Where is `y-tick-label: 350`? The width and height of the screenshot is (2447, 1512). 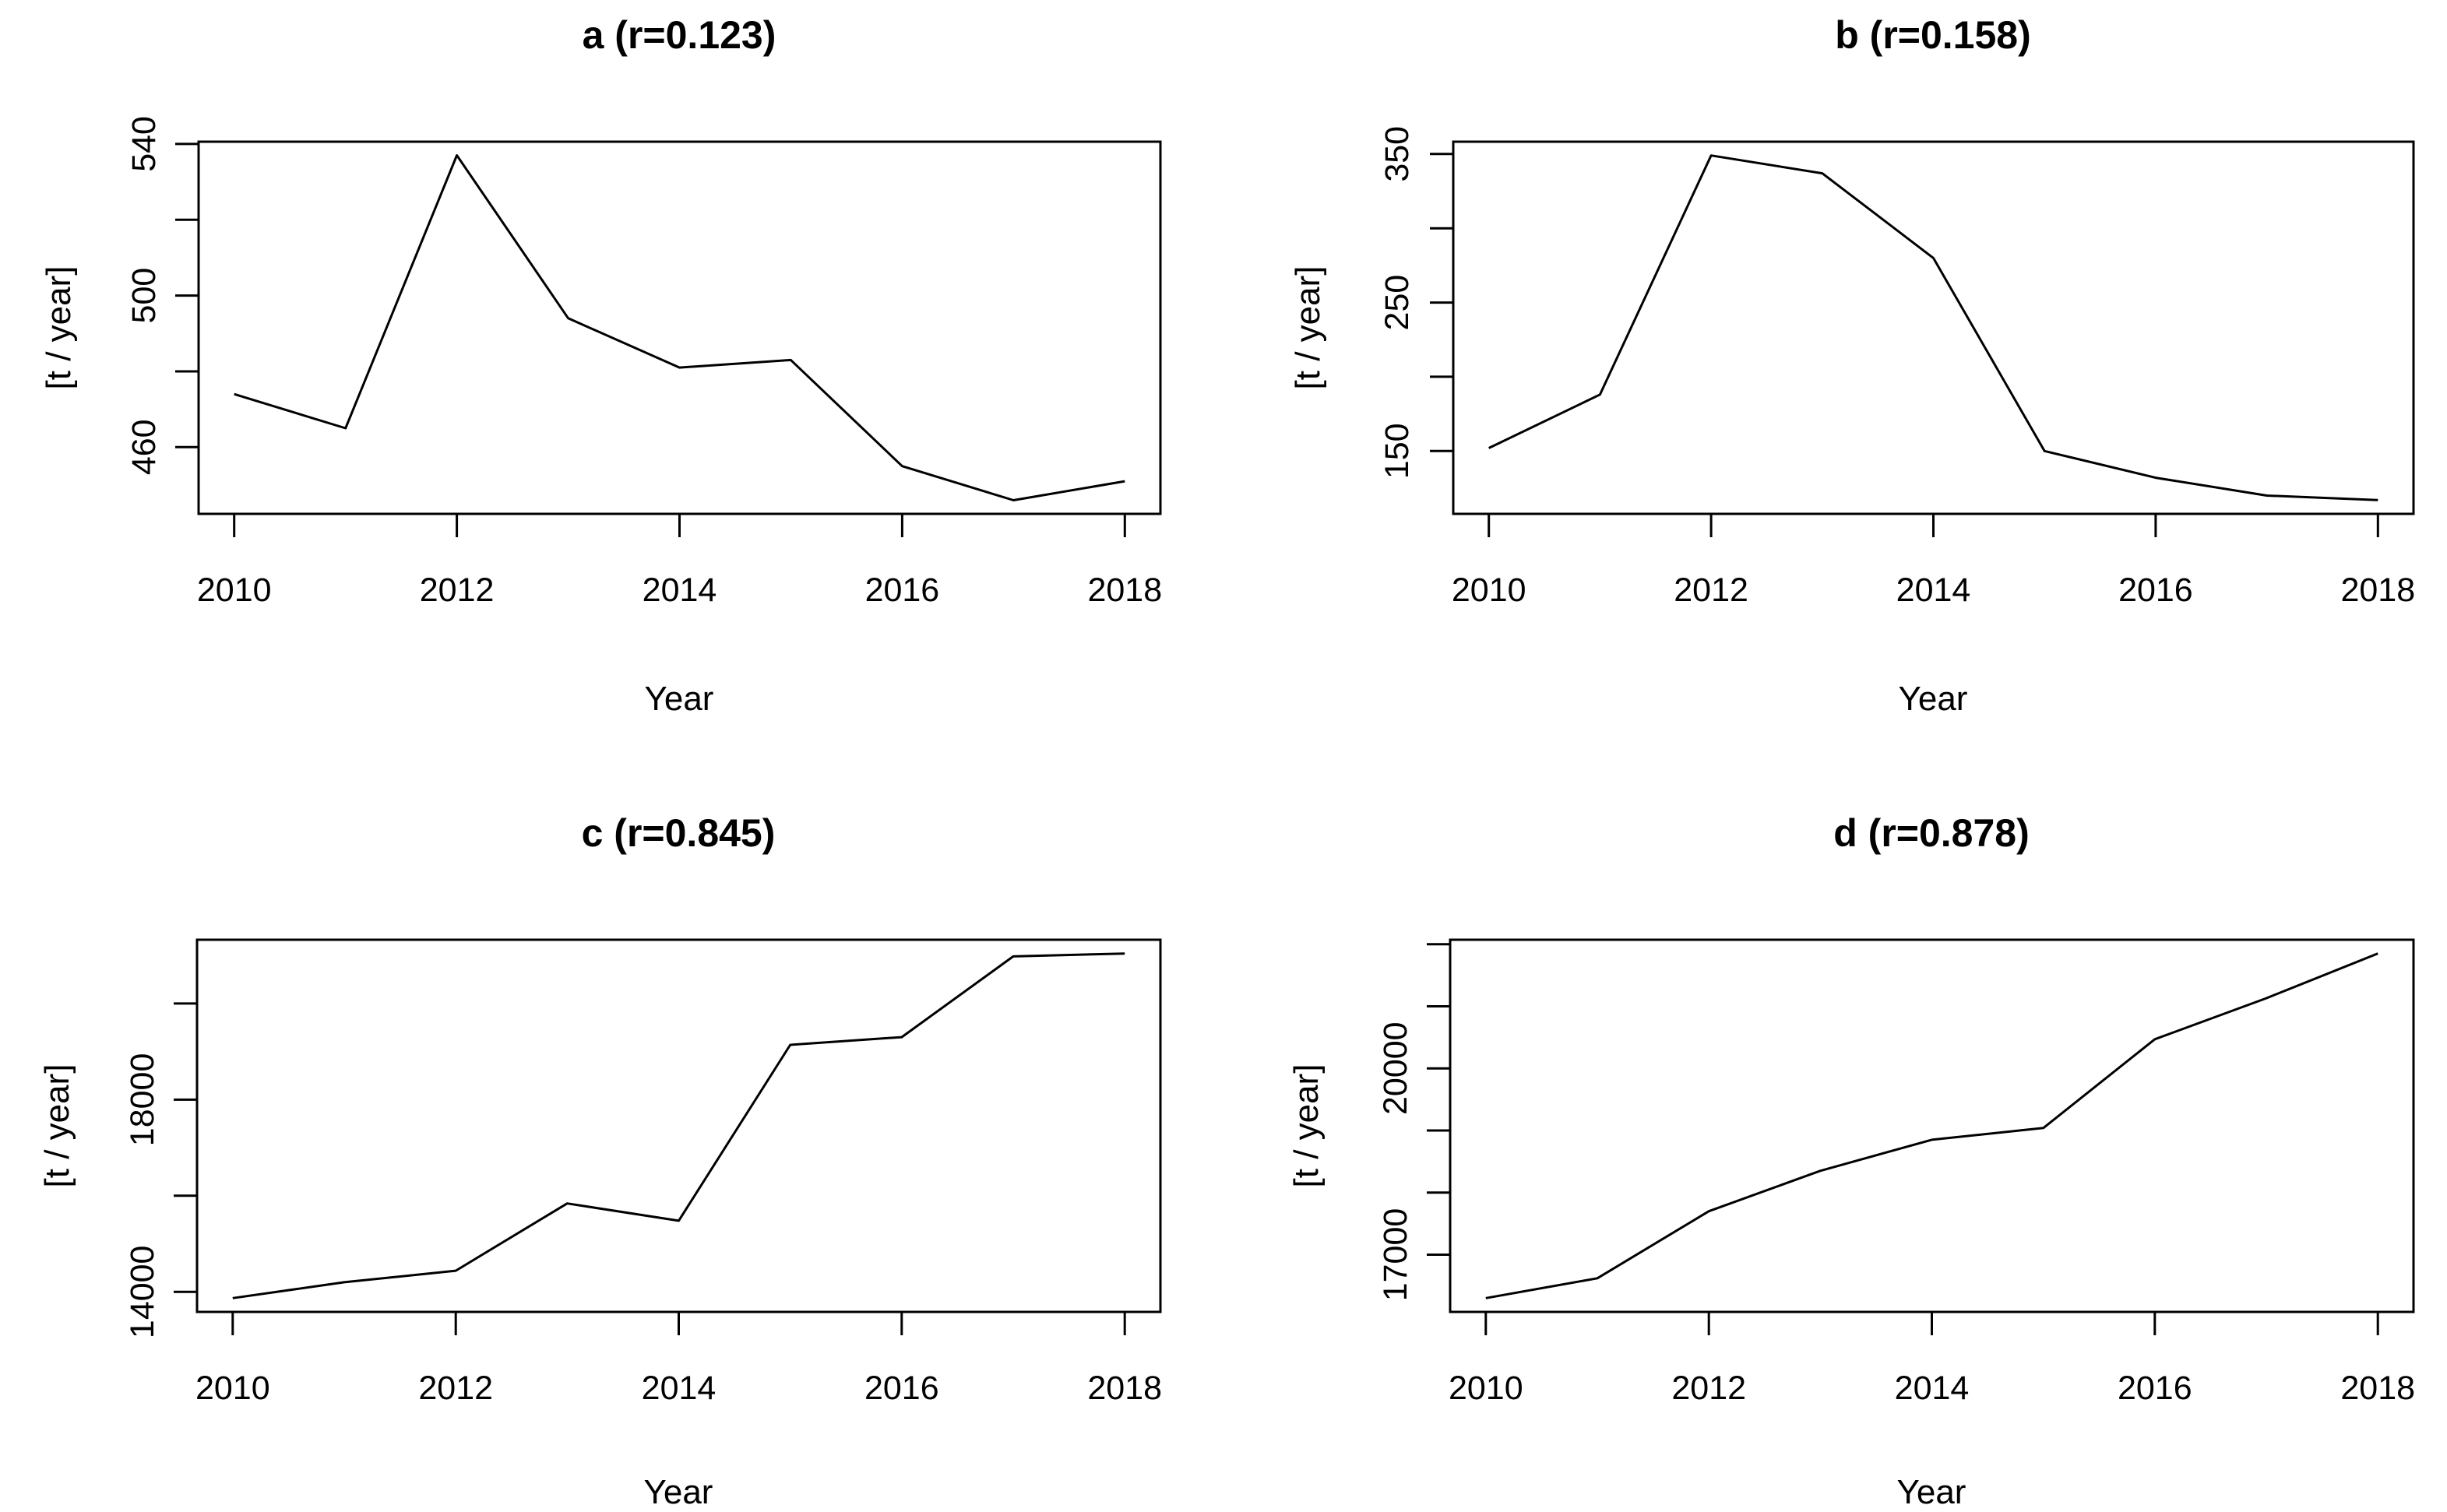
y-tick-label: 350 is located at coordinates (1397, 154).